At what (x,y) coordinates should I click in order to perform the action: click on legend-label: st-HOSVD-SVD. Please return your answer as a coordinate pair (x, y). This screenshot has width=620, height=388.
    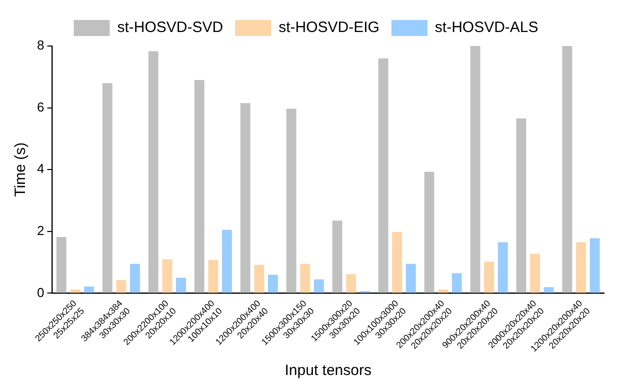
    Looking at the image, I should click on (170, 27).